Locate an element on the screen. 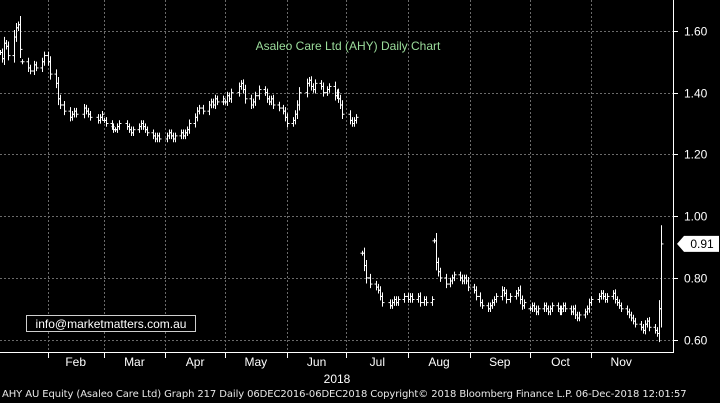 This screenshot has width=720, height=403. x-tick-label: Feb is located at coordinates (75, 362).